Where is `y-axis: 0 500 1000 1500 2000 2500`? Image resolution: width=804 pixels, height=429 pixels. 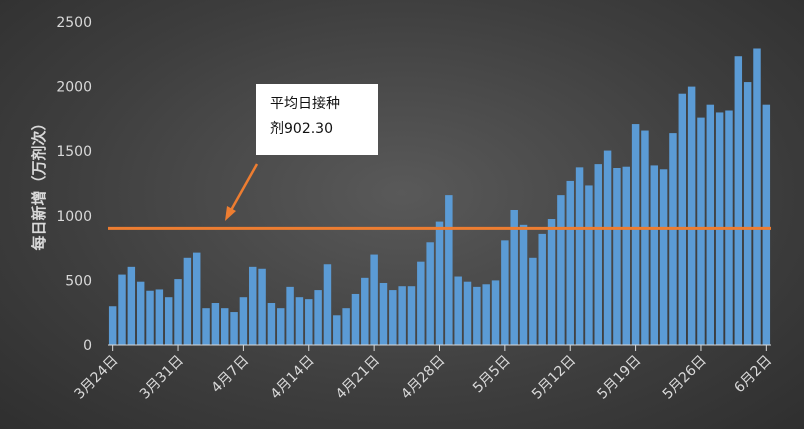 y-axis: 0 500 1000 1500 2000 2500 is located at coordinates (74, 184).